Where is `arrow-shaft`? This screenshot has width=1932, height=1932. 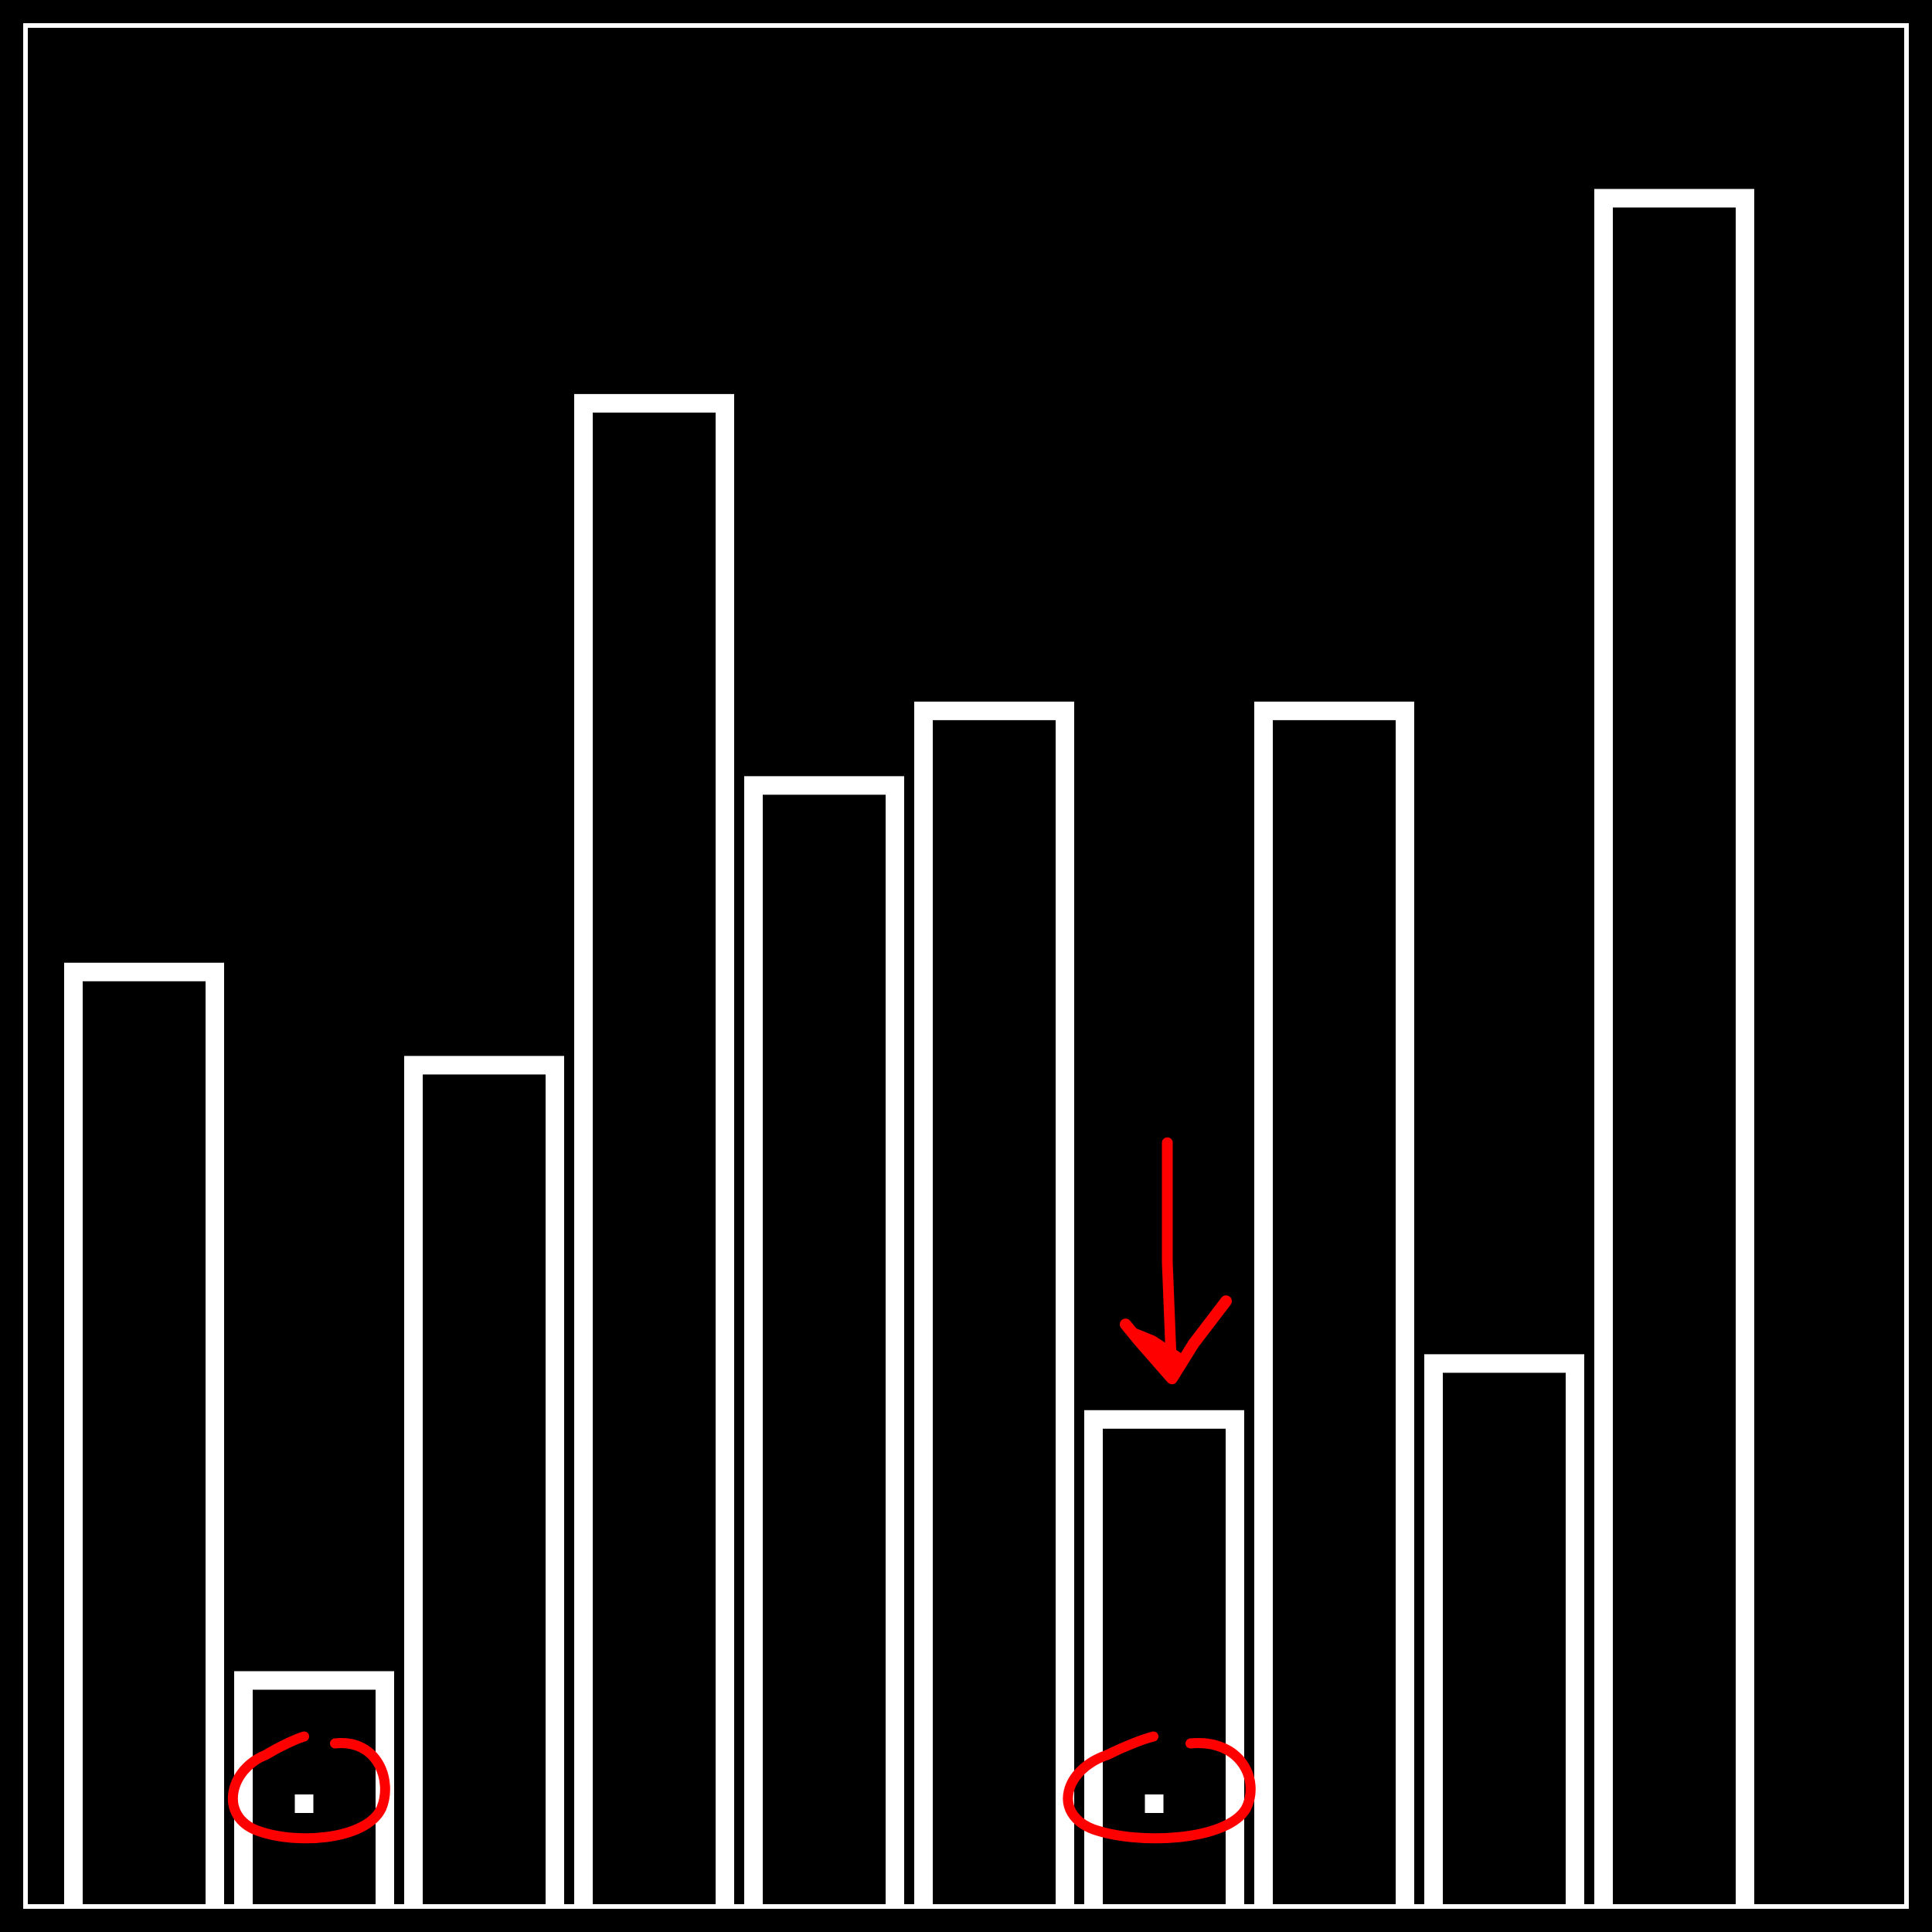
arrow-shaft is located at coordinates (1170, 1261).